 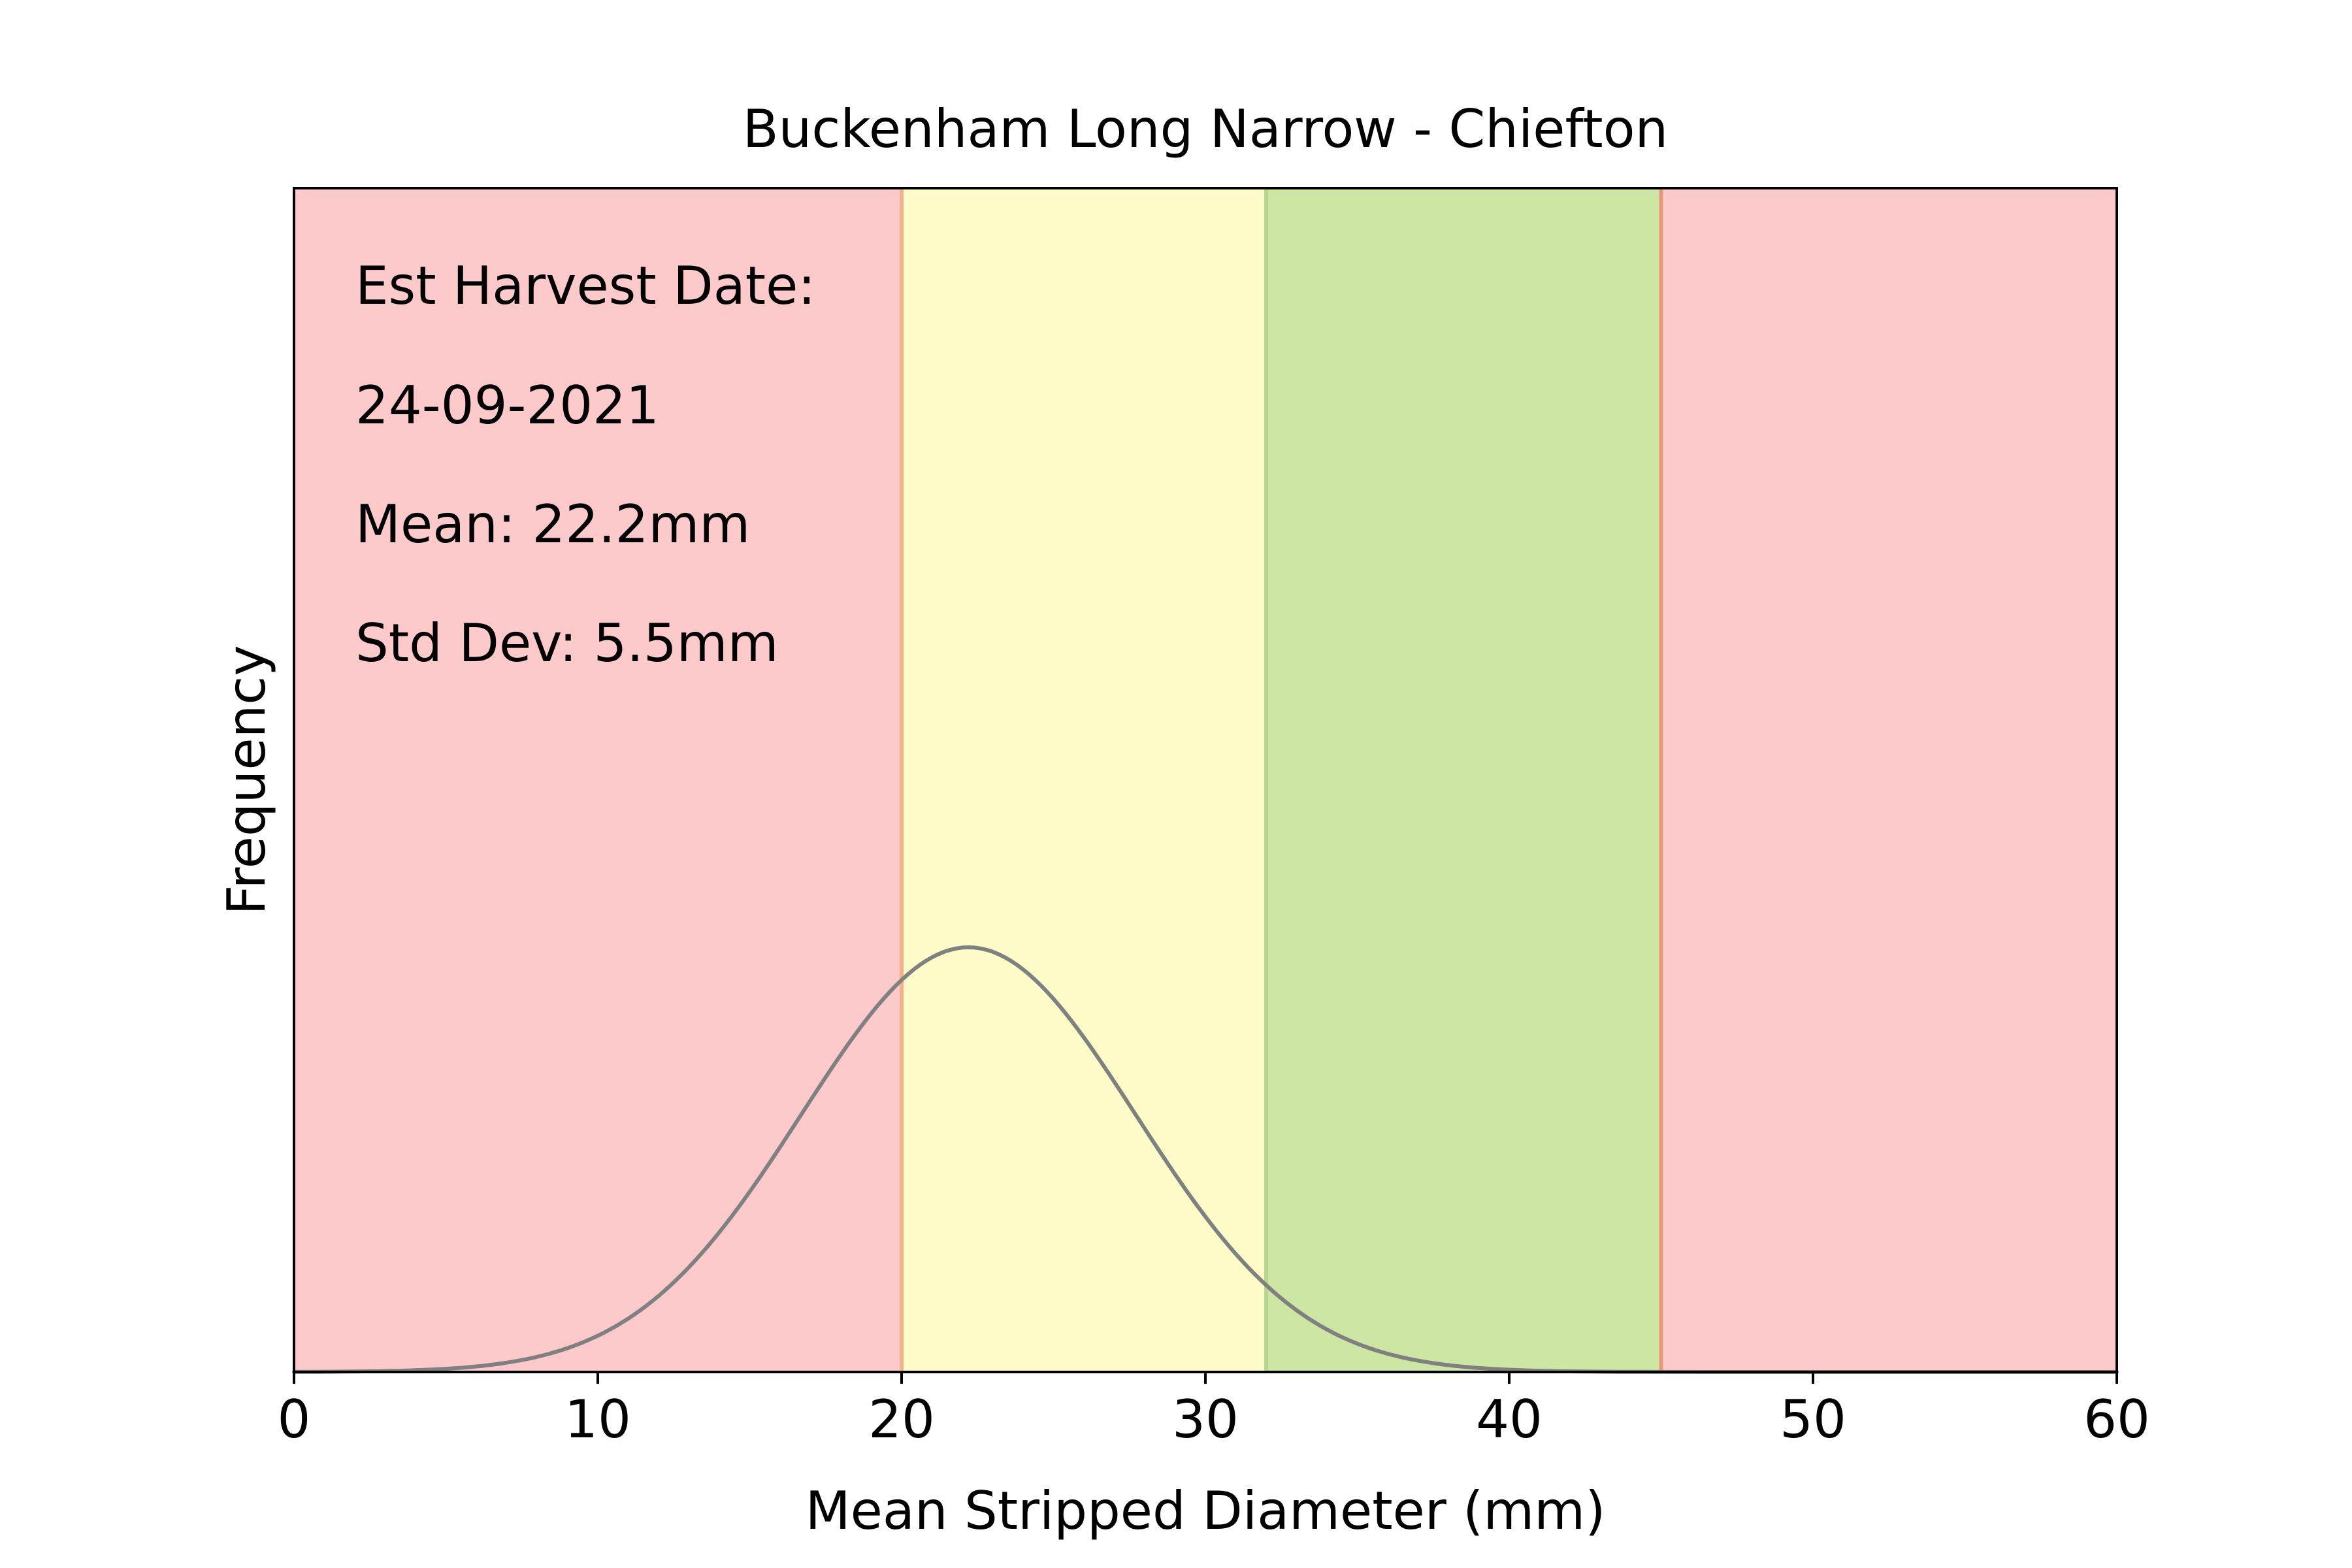 I want to click on y-axis-label: Frequency, so click(x=246, y=780).